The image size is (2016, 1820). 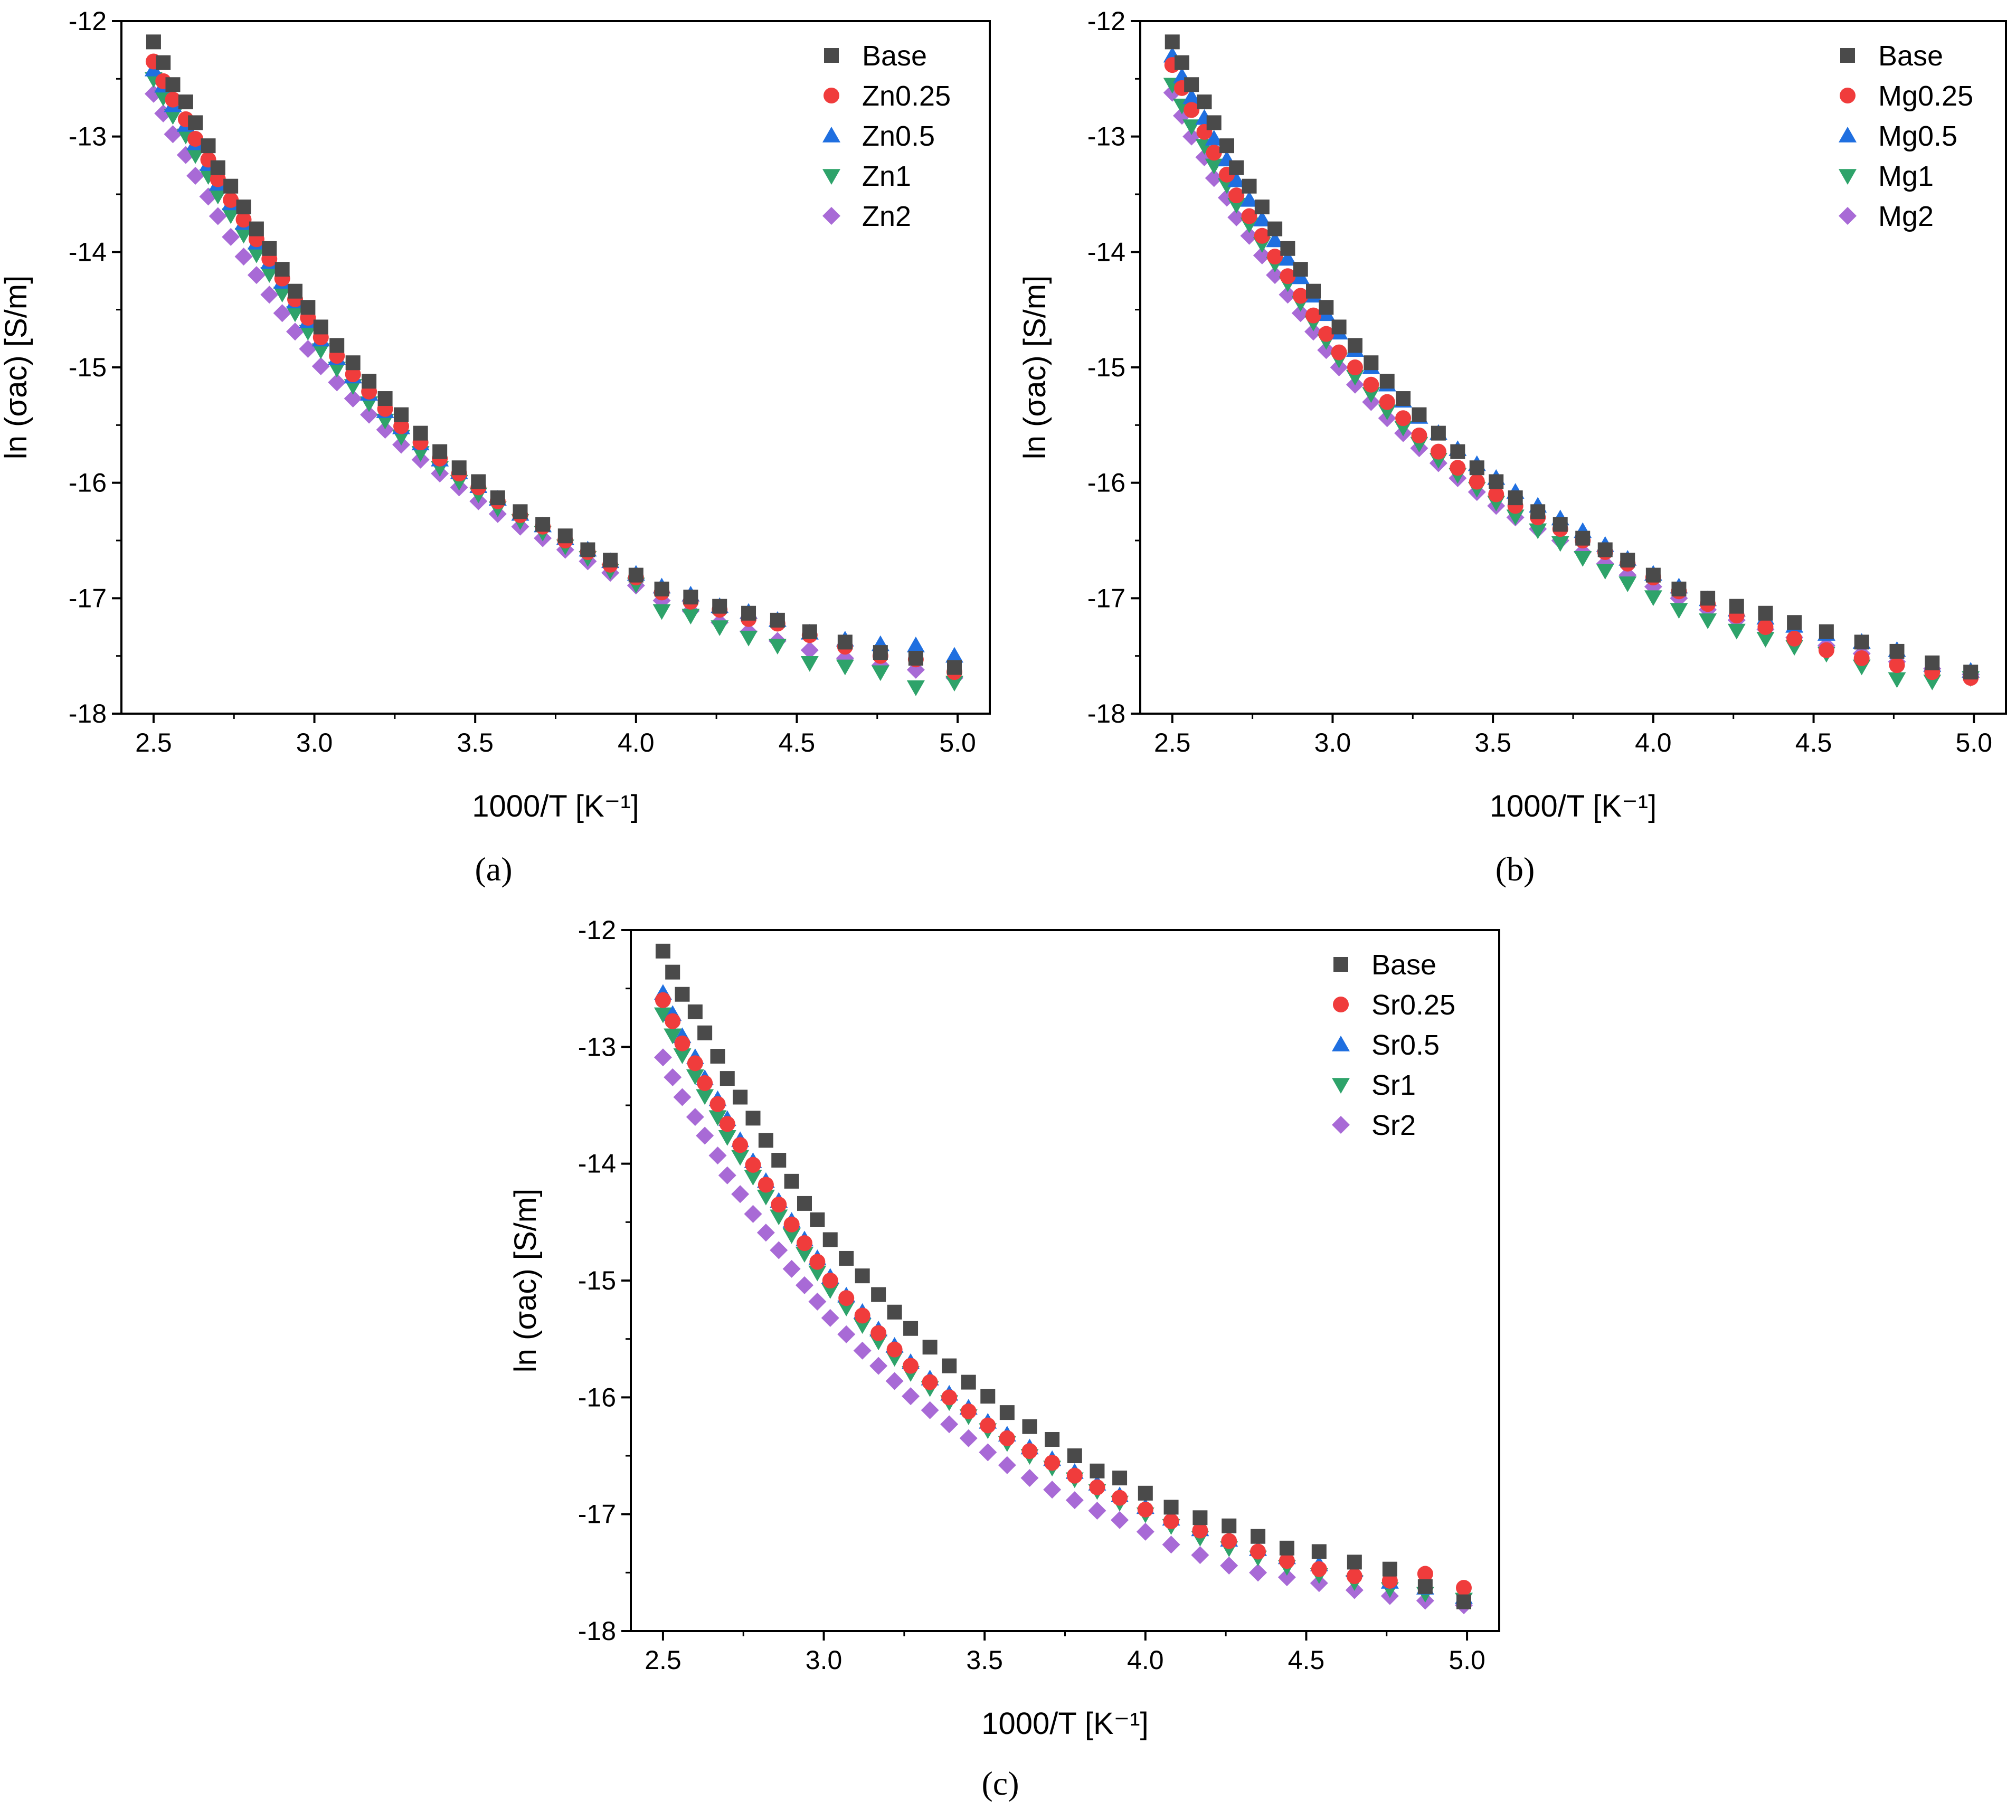 I want to click on legend-marker-Zn0.5, so click(x=831, y=135).